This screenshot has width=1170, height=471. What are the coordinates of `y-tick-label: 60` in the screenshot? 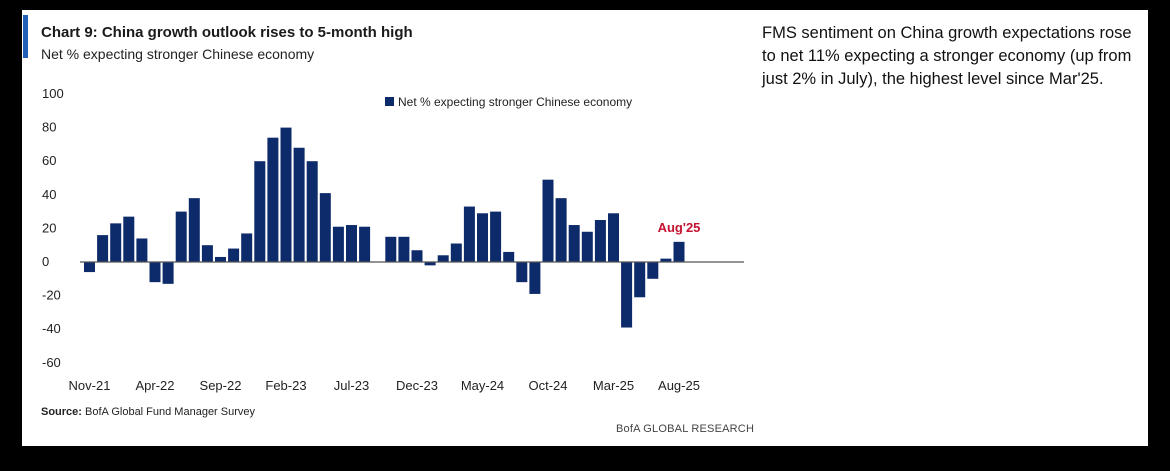 It's located at (49, 160).